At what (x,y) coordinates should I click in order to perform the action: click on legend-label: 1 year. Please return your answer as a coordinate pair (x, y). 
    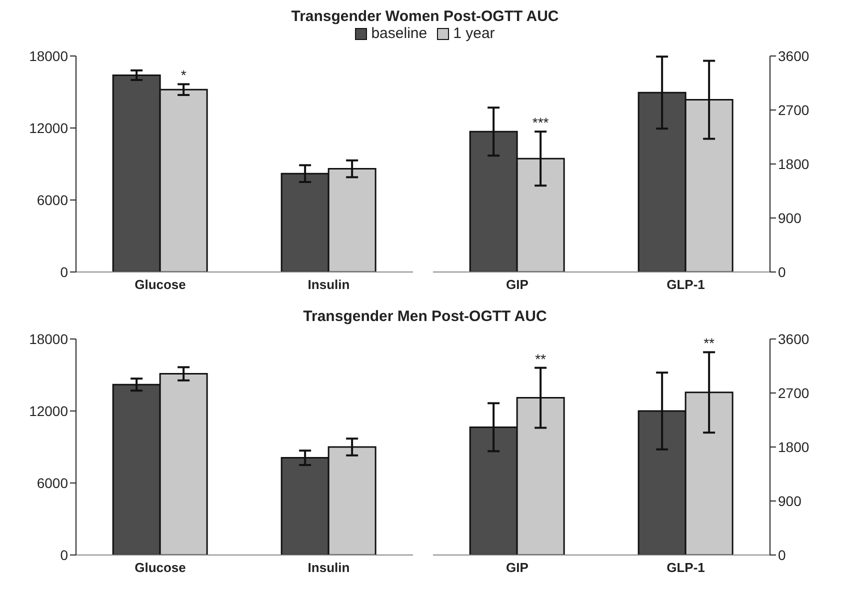
    Looking at the image, I should click on (474, 33).